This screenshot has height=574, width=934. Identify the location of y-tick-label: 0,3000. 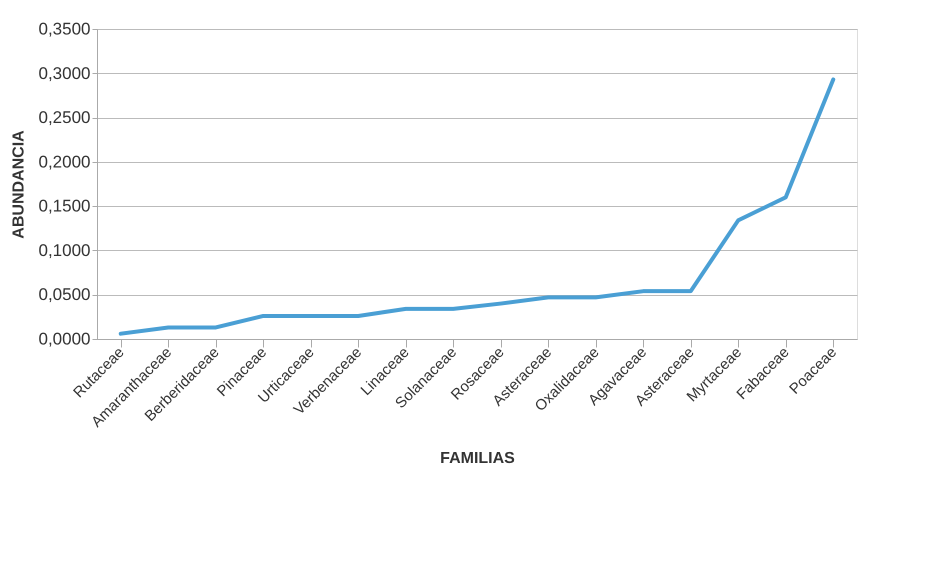
(64, 73).